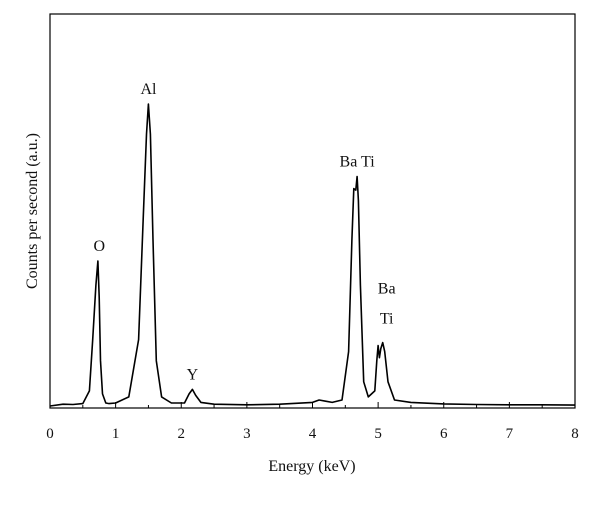  What do you see at coordinates (99, 246) in the screenshot?
I see `peak-label-o: O` at bounding box center [99, 246].